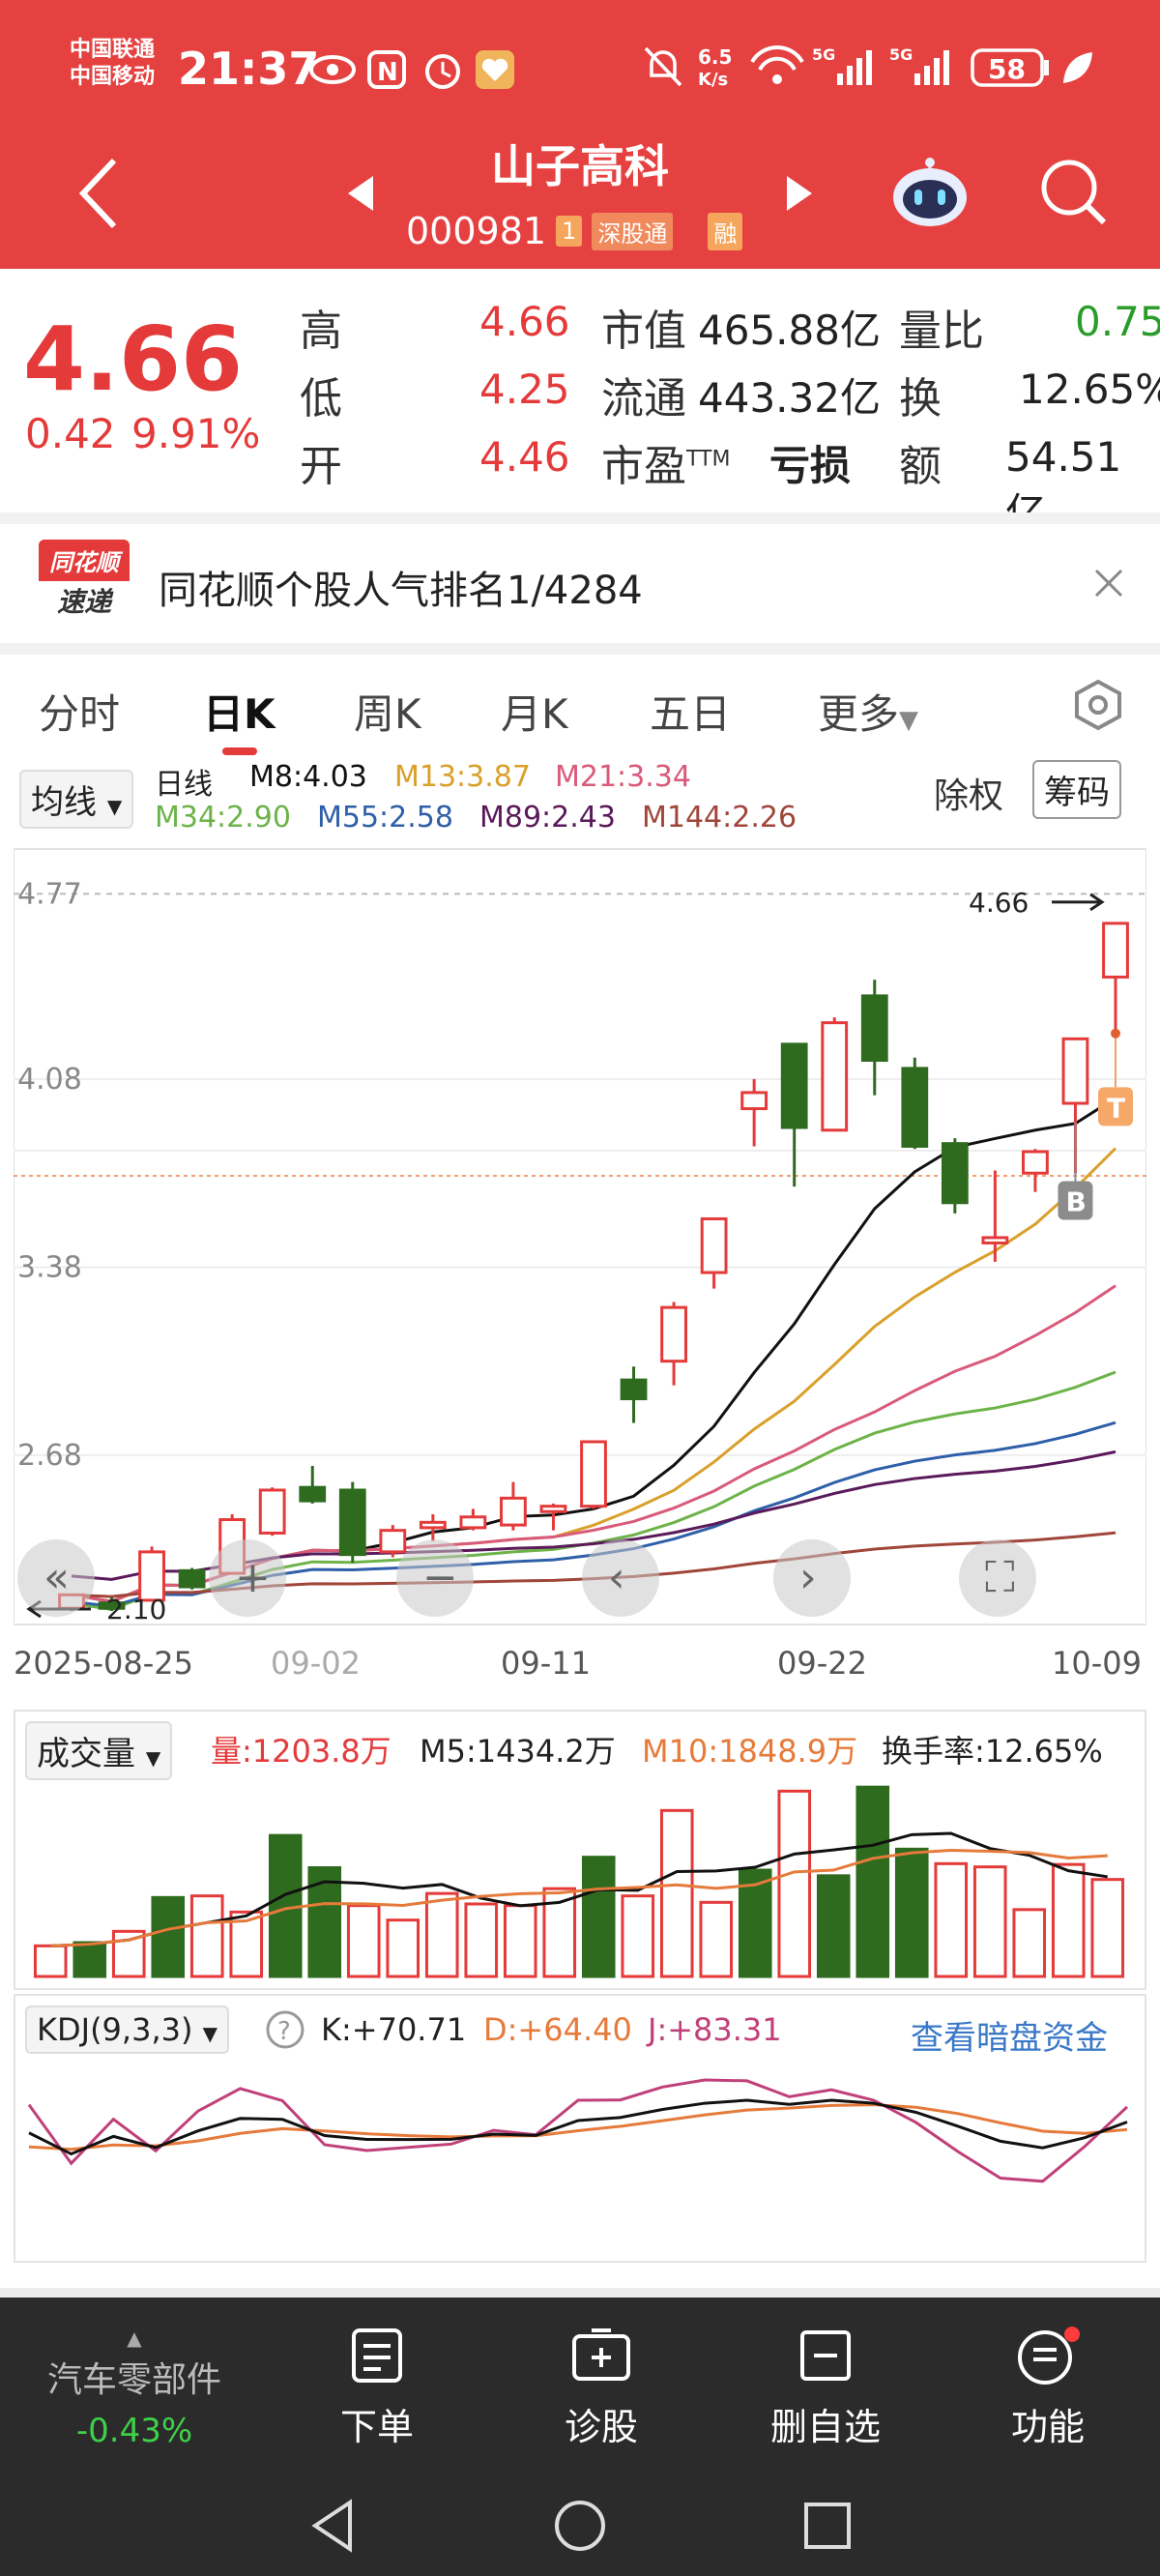  What do you see at coordinates (580, 699) in the screenshot?
I see `chart-tabs: 分时 日K 周K 月K 五日 更多▼` at bounding box center [580, 699].